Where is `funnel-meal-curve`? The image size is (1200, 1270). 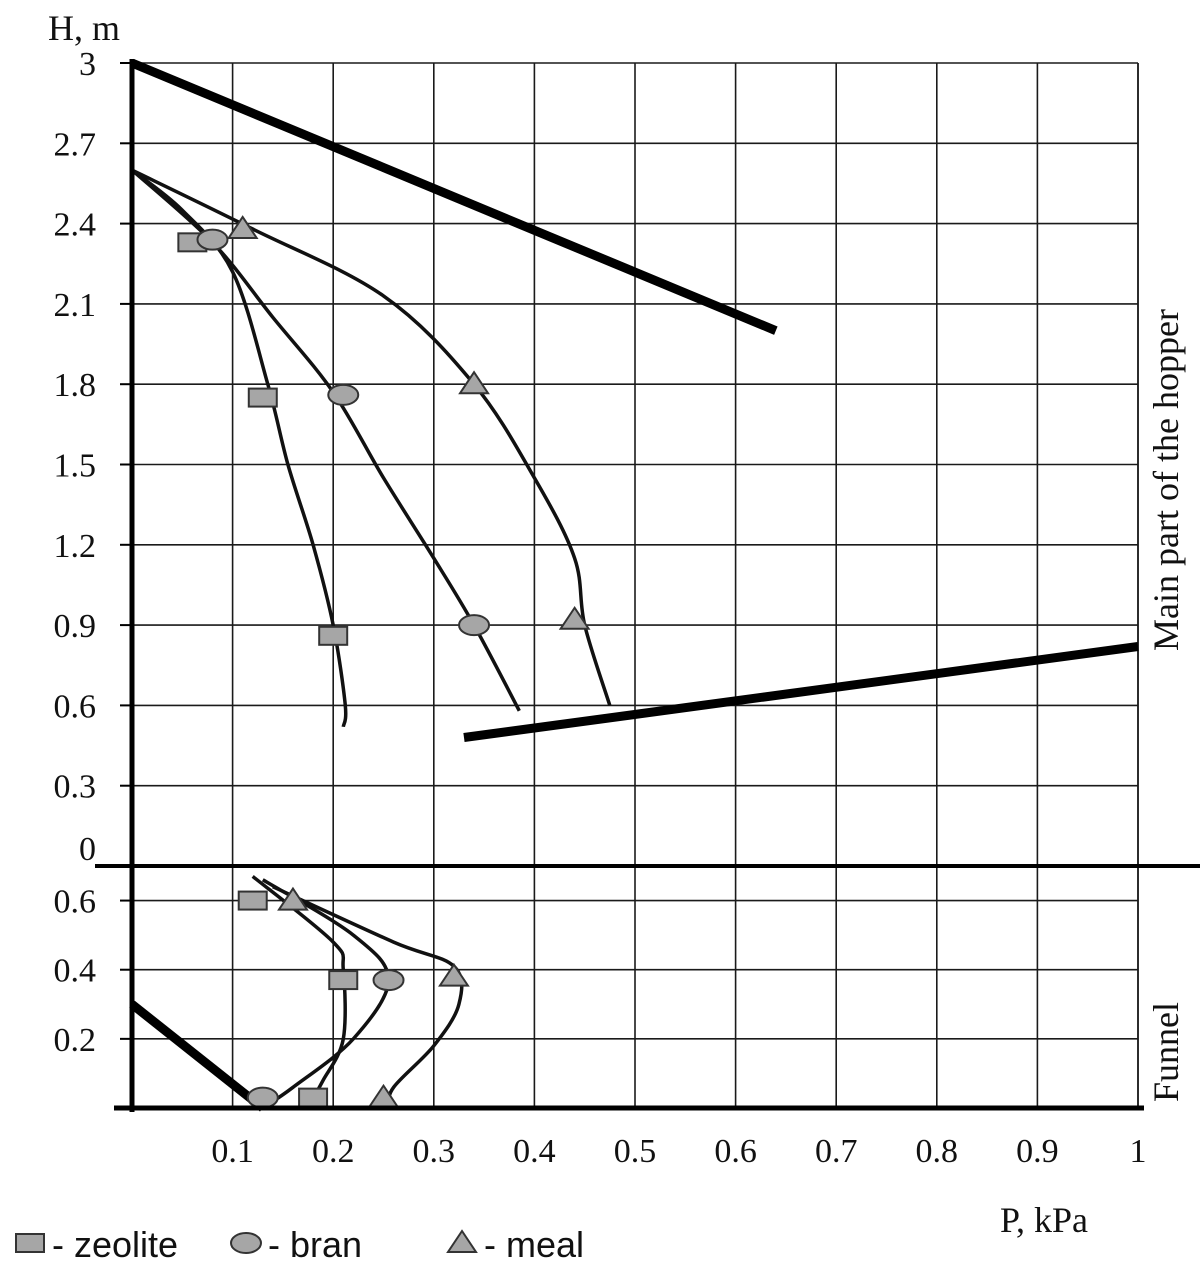 funnel-meal-curve is located at coordinates (368, 997).